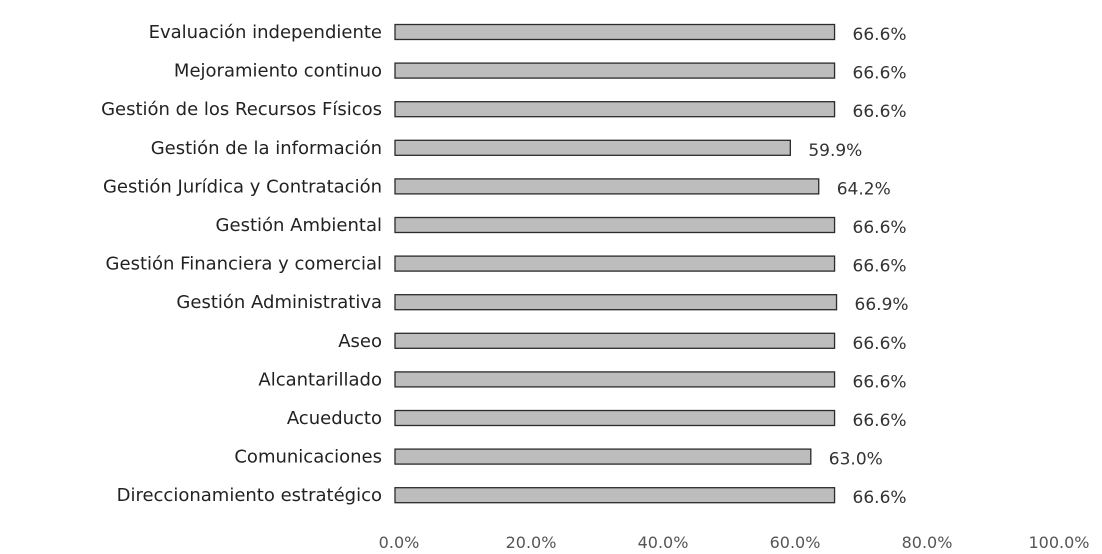  What do you see at coordinates (856, 460) in the screenshot?
I see `value-label: 63.0%` at bounding box center [856, 460].